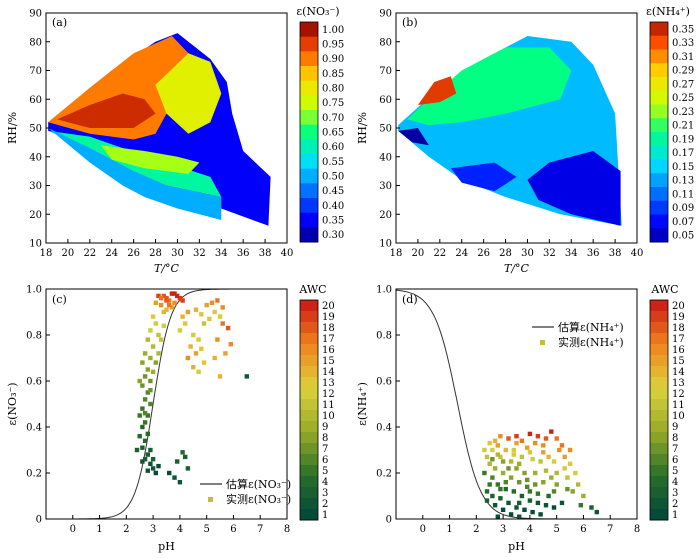 The height and width of the screenshot is (558, 700). Describe the element at coordinates (516, 404) in the screenshot. I see `estimated-curve` at that location.